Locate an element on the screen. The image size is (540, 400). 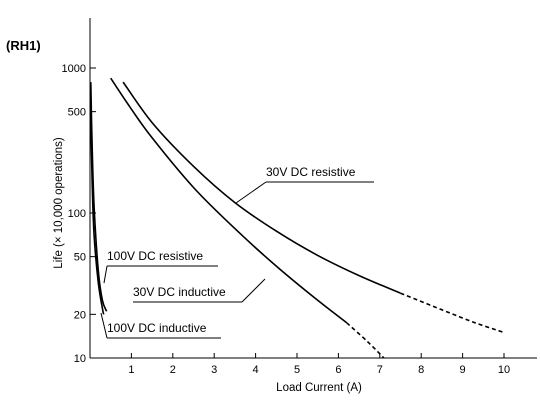
x-tick-label: 1 is located at coordinates (131, 370).